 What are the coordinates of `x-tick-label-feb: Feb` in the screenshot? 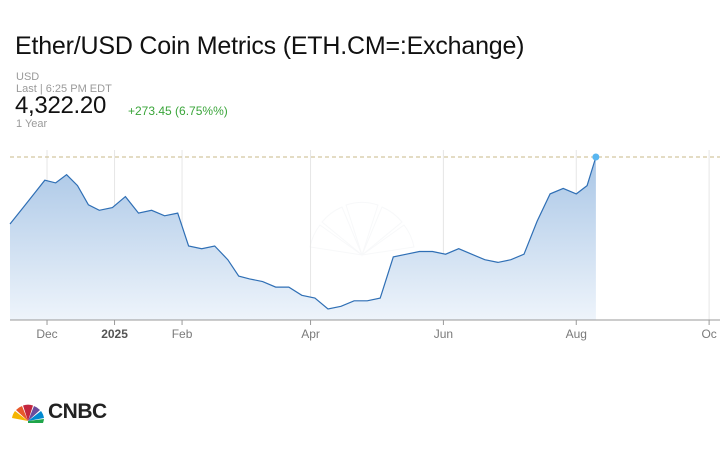 It's located at (182, 334).